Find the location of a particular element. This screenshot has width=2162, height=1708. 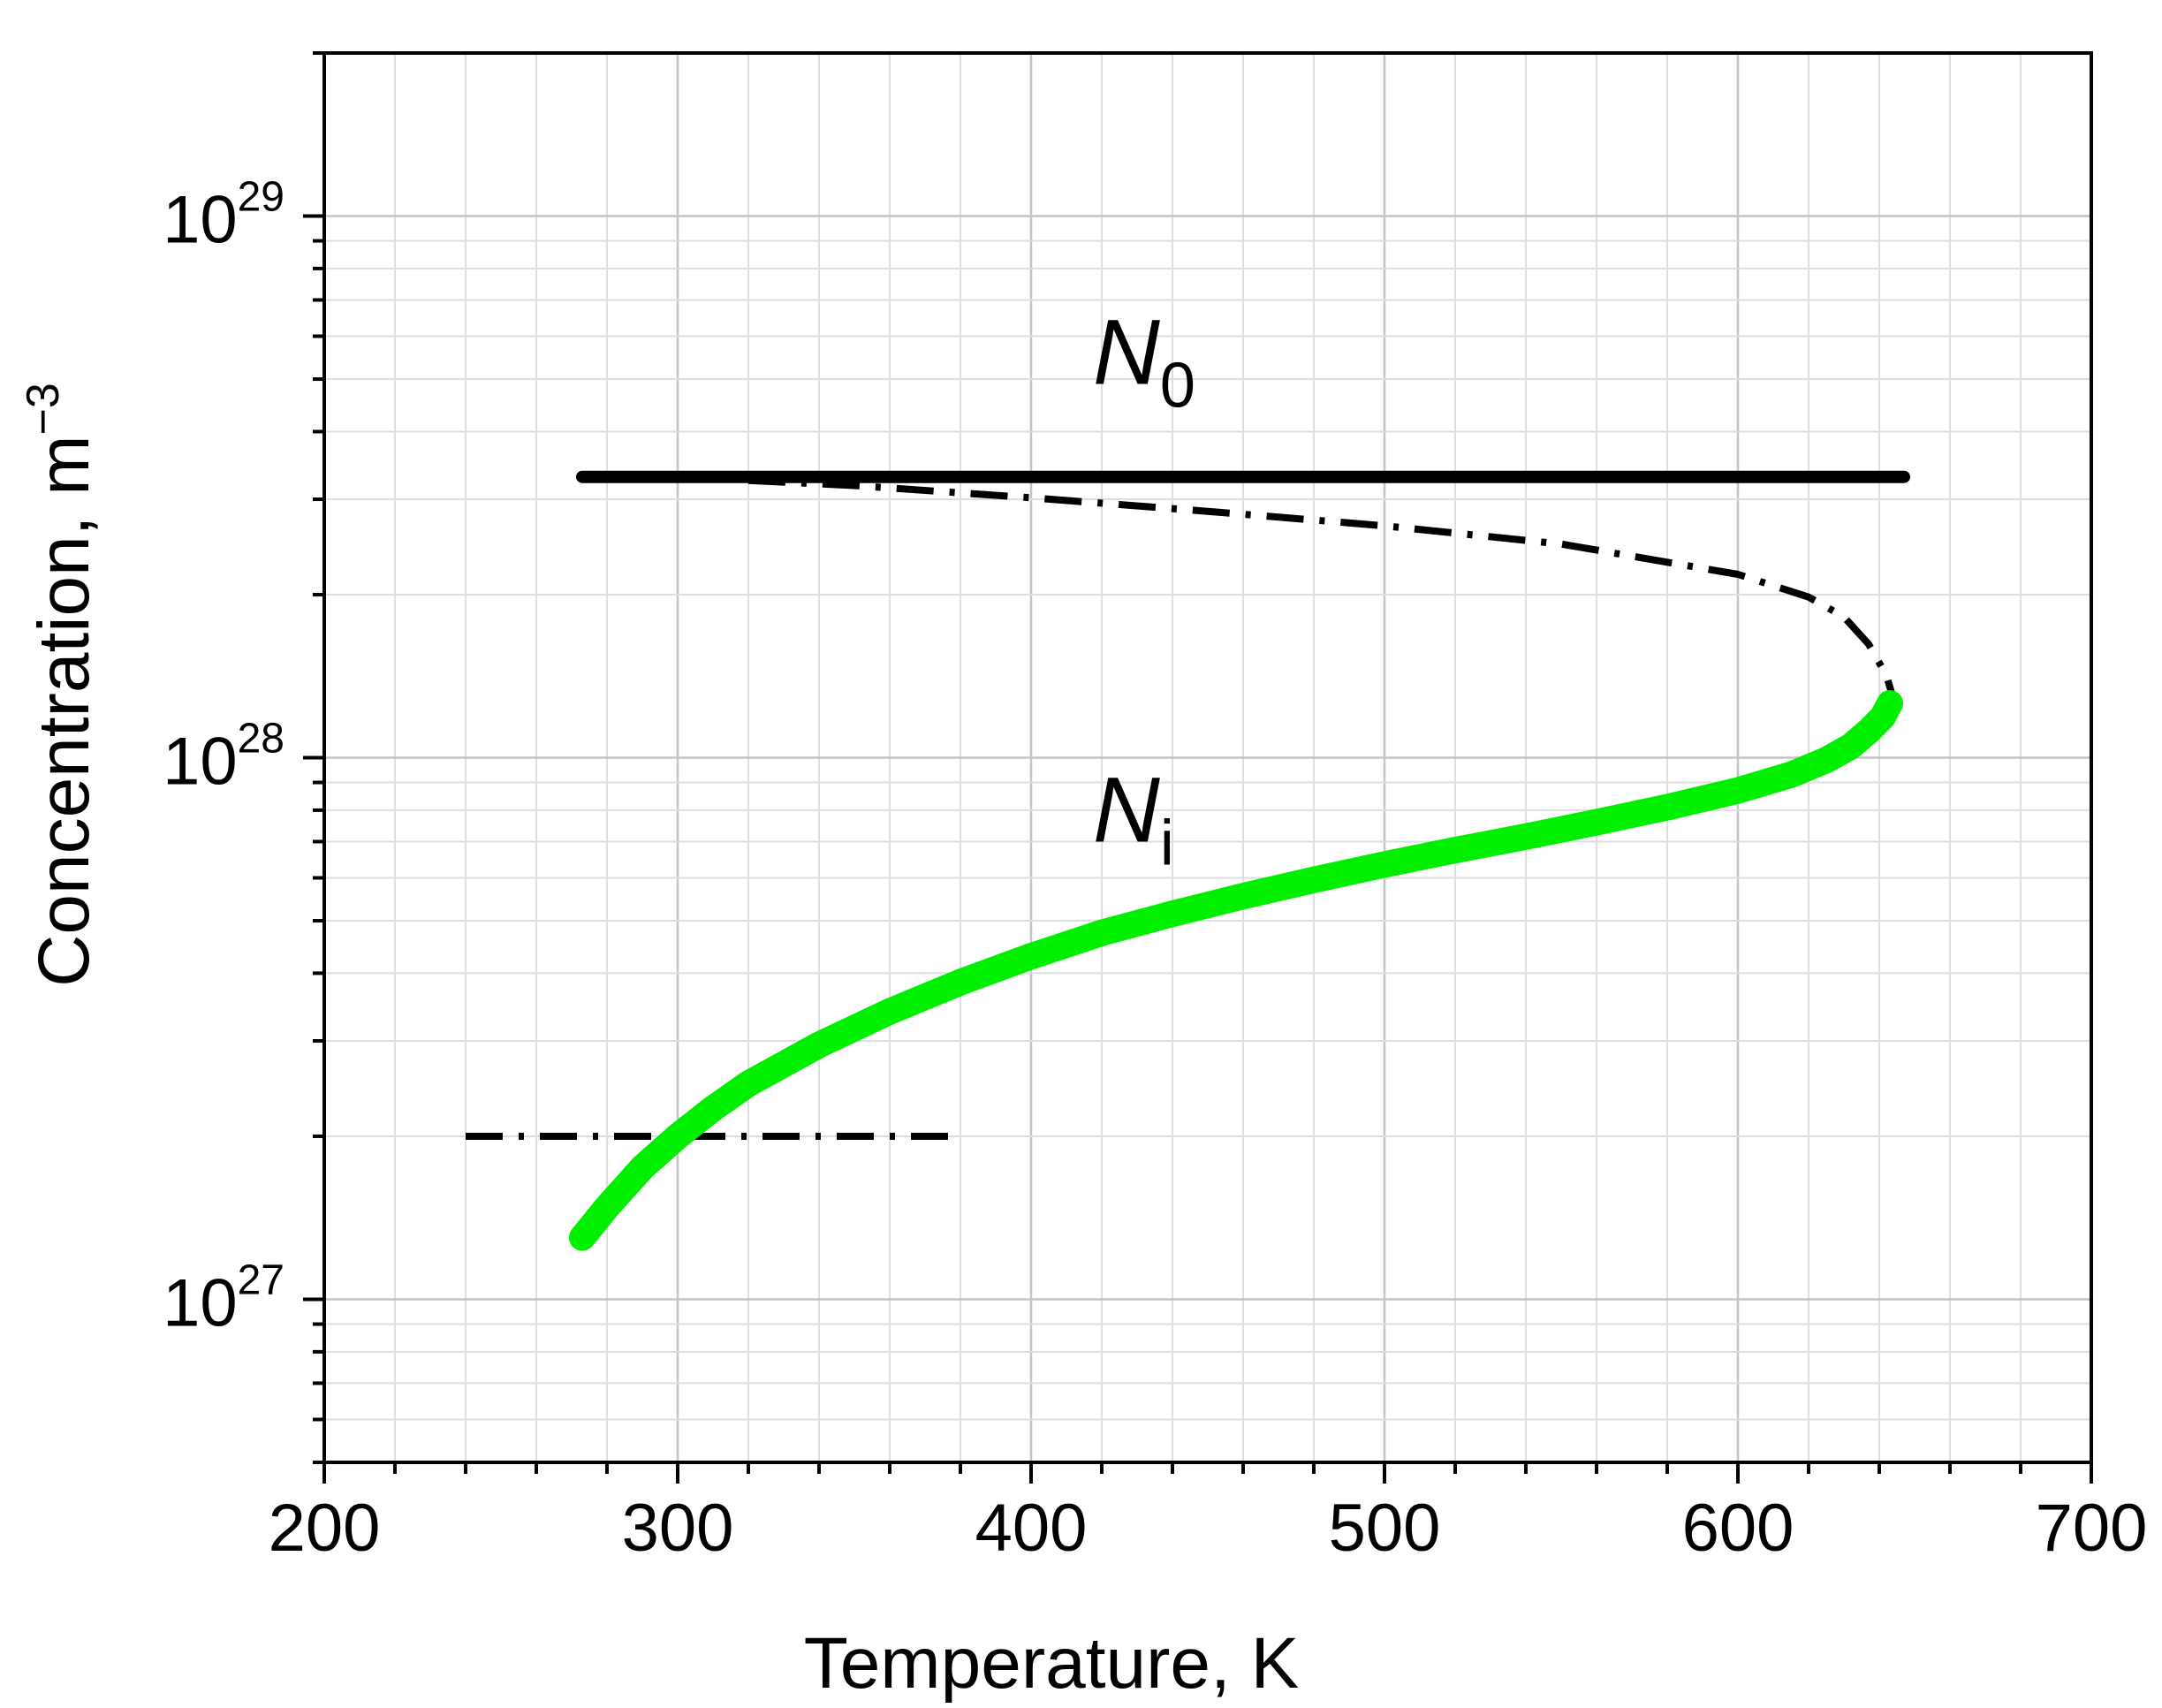

x-tick-label: 500 is located at coordinates (1385, 1528).